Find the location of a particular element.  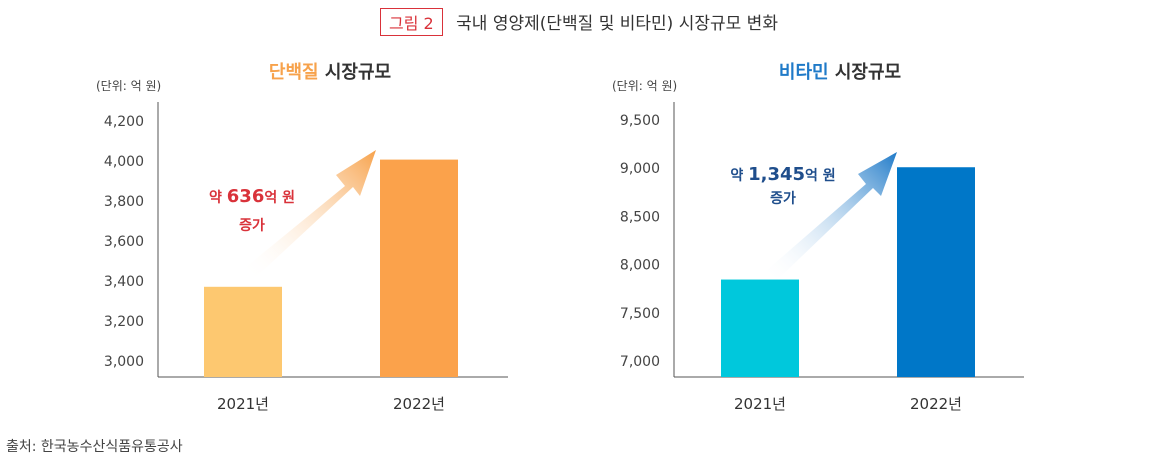

figure-title: 그림 2 국내 영양제(단백질 및 비타민) 시장규모 변화 is located at coordinates (579, 22).